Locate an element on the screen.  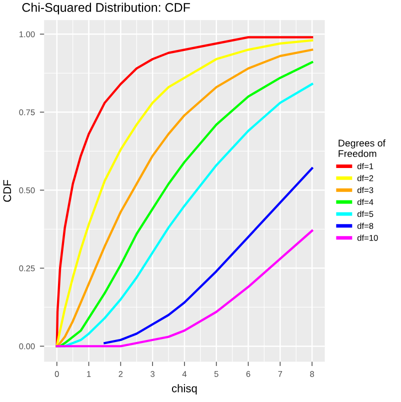
legend-label: df=10 is located at coordinates (367, 237).